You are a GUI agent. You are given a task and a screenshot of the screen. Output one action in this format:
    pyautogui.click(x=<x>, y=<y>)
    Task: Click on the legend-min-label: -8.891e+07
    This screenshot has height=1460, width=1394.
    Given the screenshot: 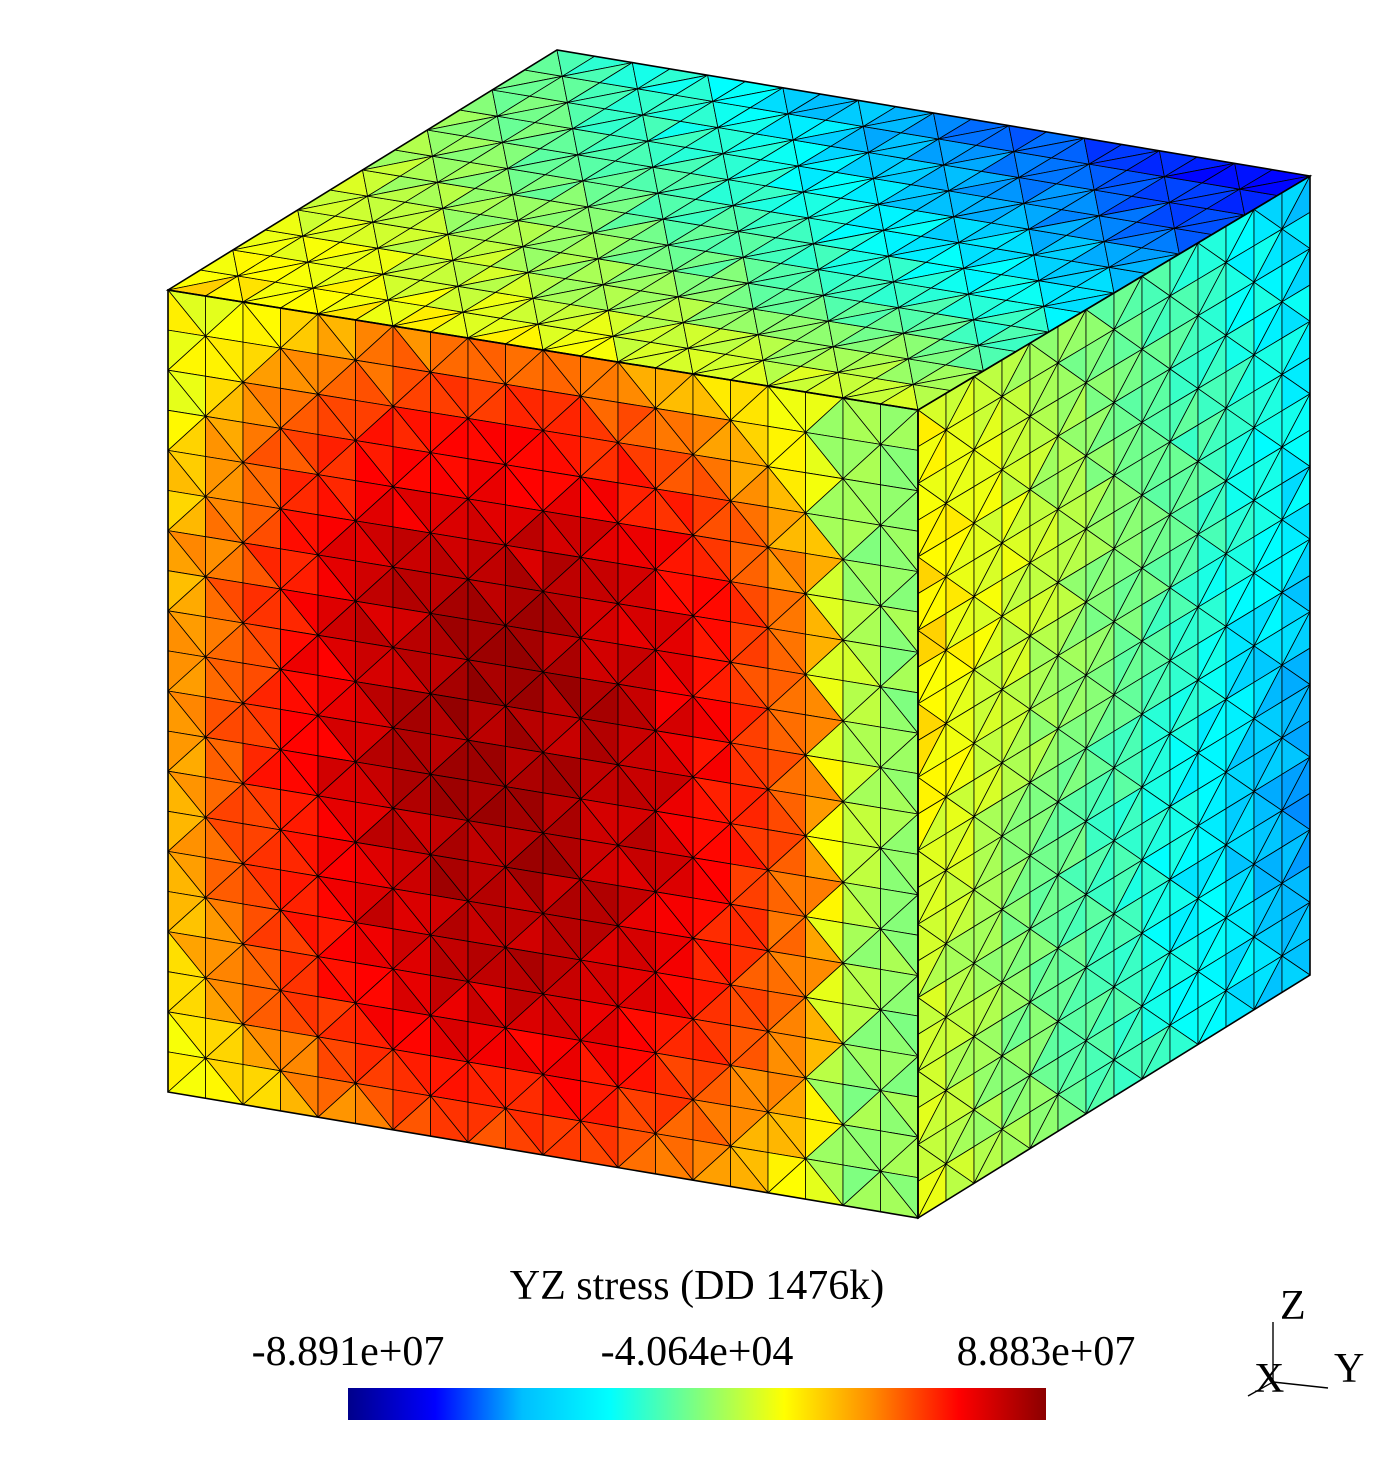 What is the action you would take?
    pyautogui.click(x=348, y=1352)
    